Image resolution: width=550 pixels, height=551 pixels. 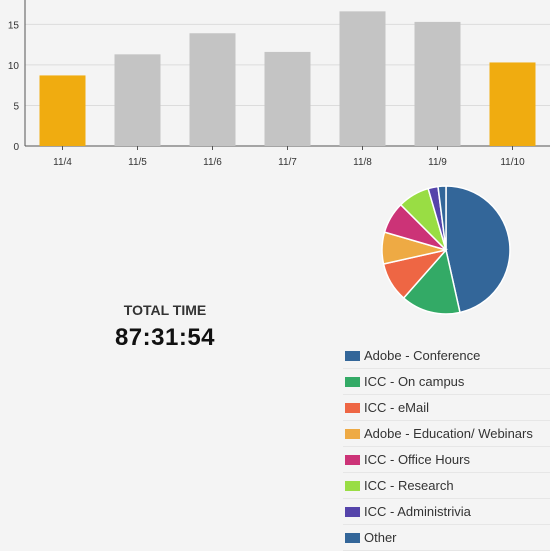 I want to click on y-tick-label: 0, so click(x=16, y=147).